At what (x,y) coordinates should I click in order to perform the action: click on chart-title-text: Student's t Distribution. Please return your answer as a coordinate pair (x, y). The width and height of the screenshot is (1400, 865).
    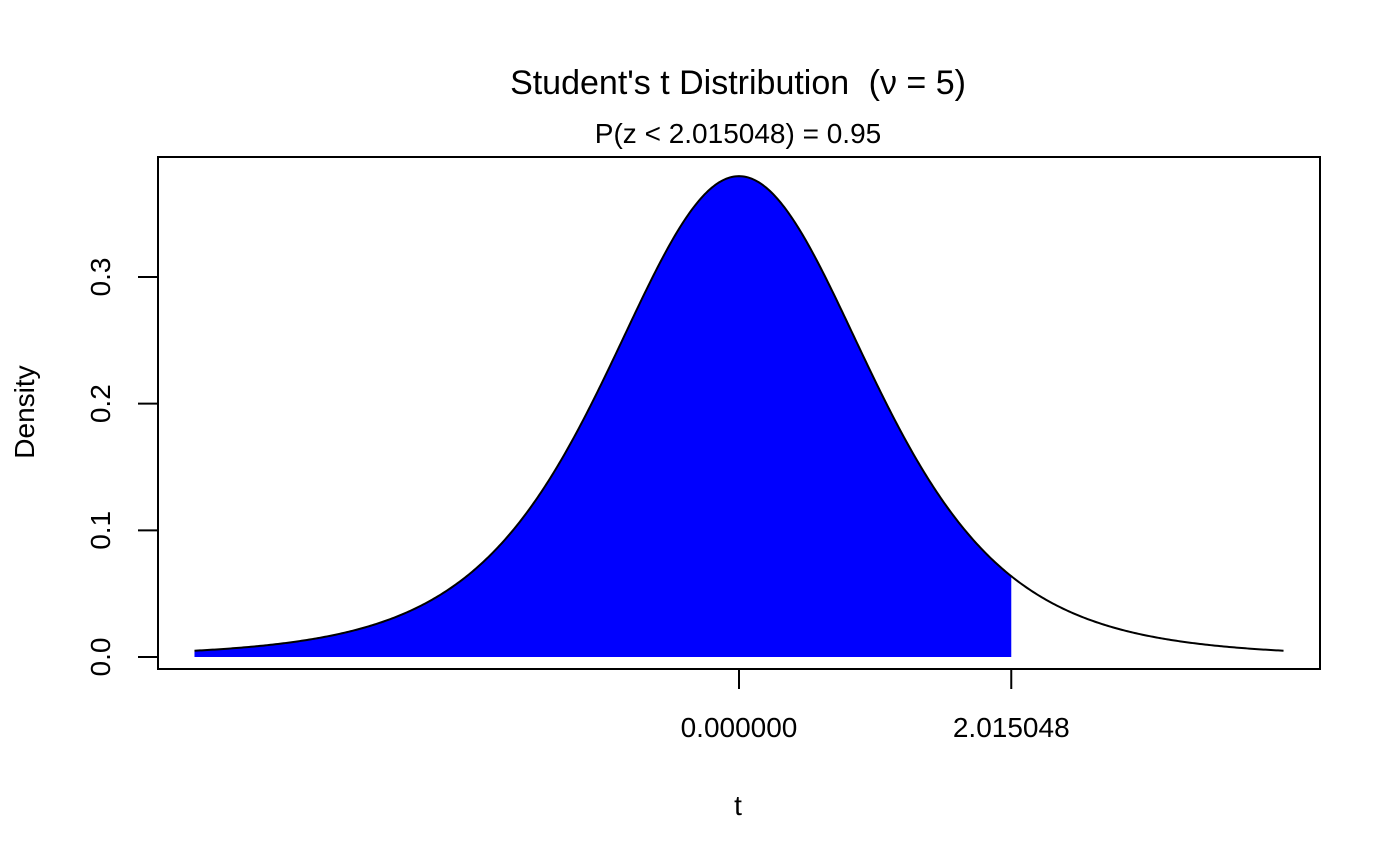
    Looking at the image, I should click on (679, 83).